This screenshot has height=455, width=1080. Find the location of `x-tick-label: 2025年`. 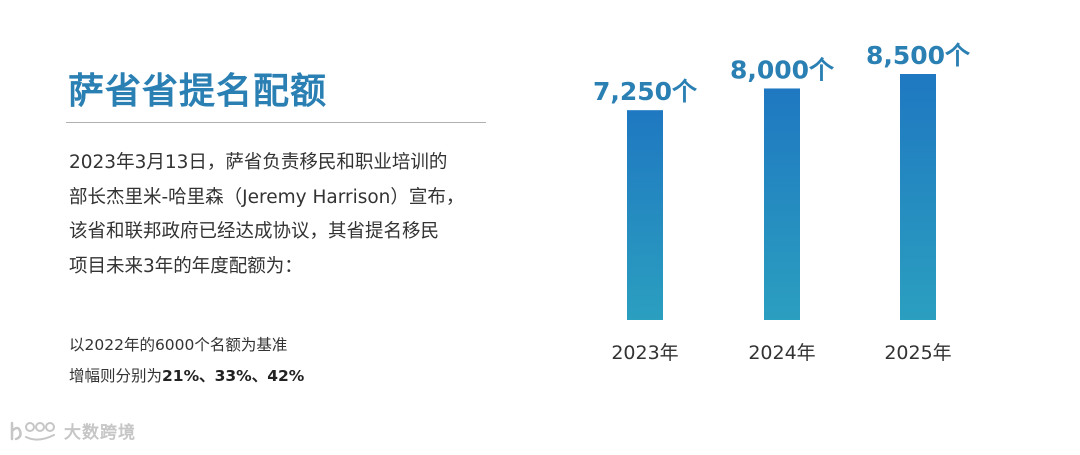

x-tick-label: 2025年 is located at coordinates (917, 353).